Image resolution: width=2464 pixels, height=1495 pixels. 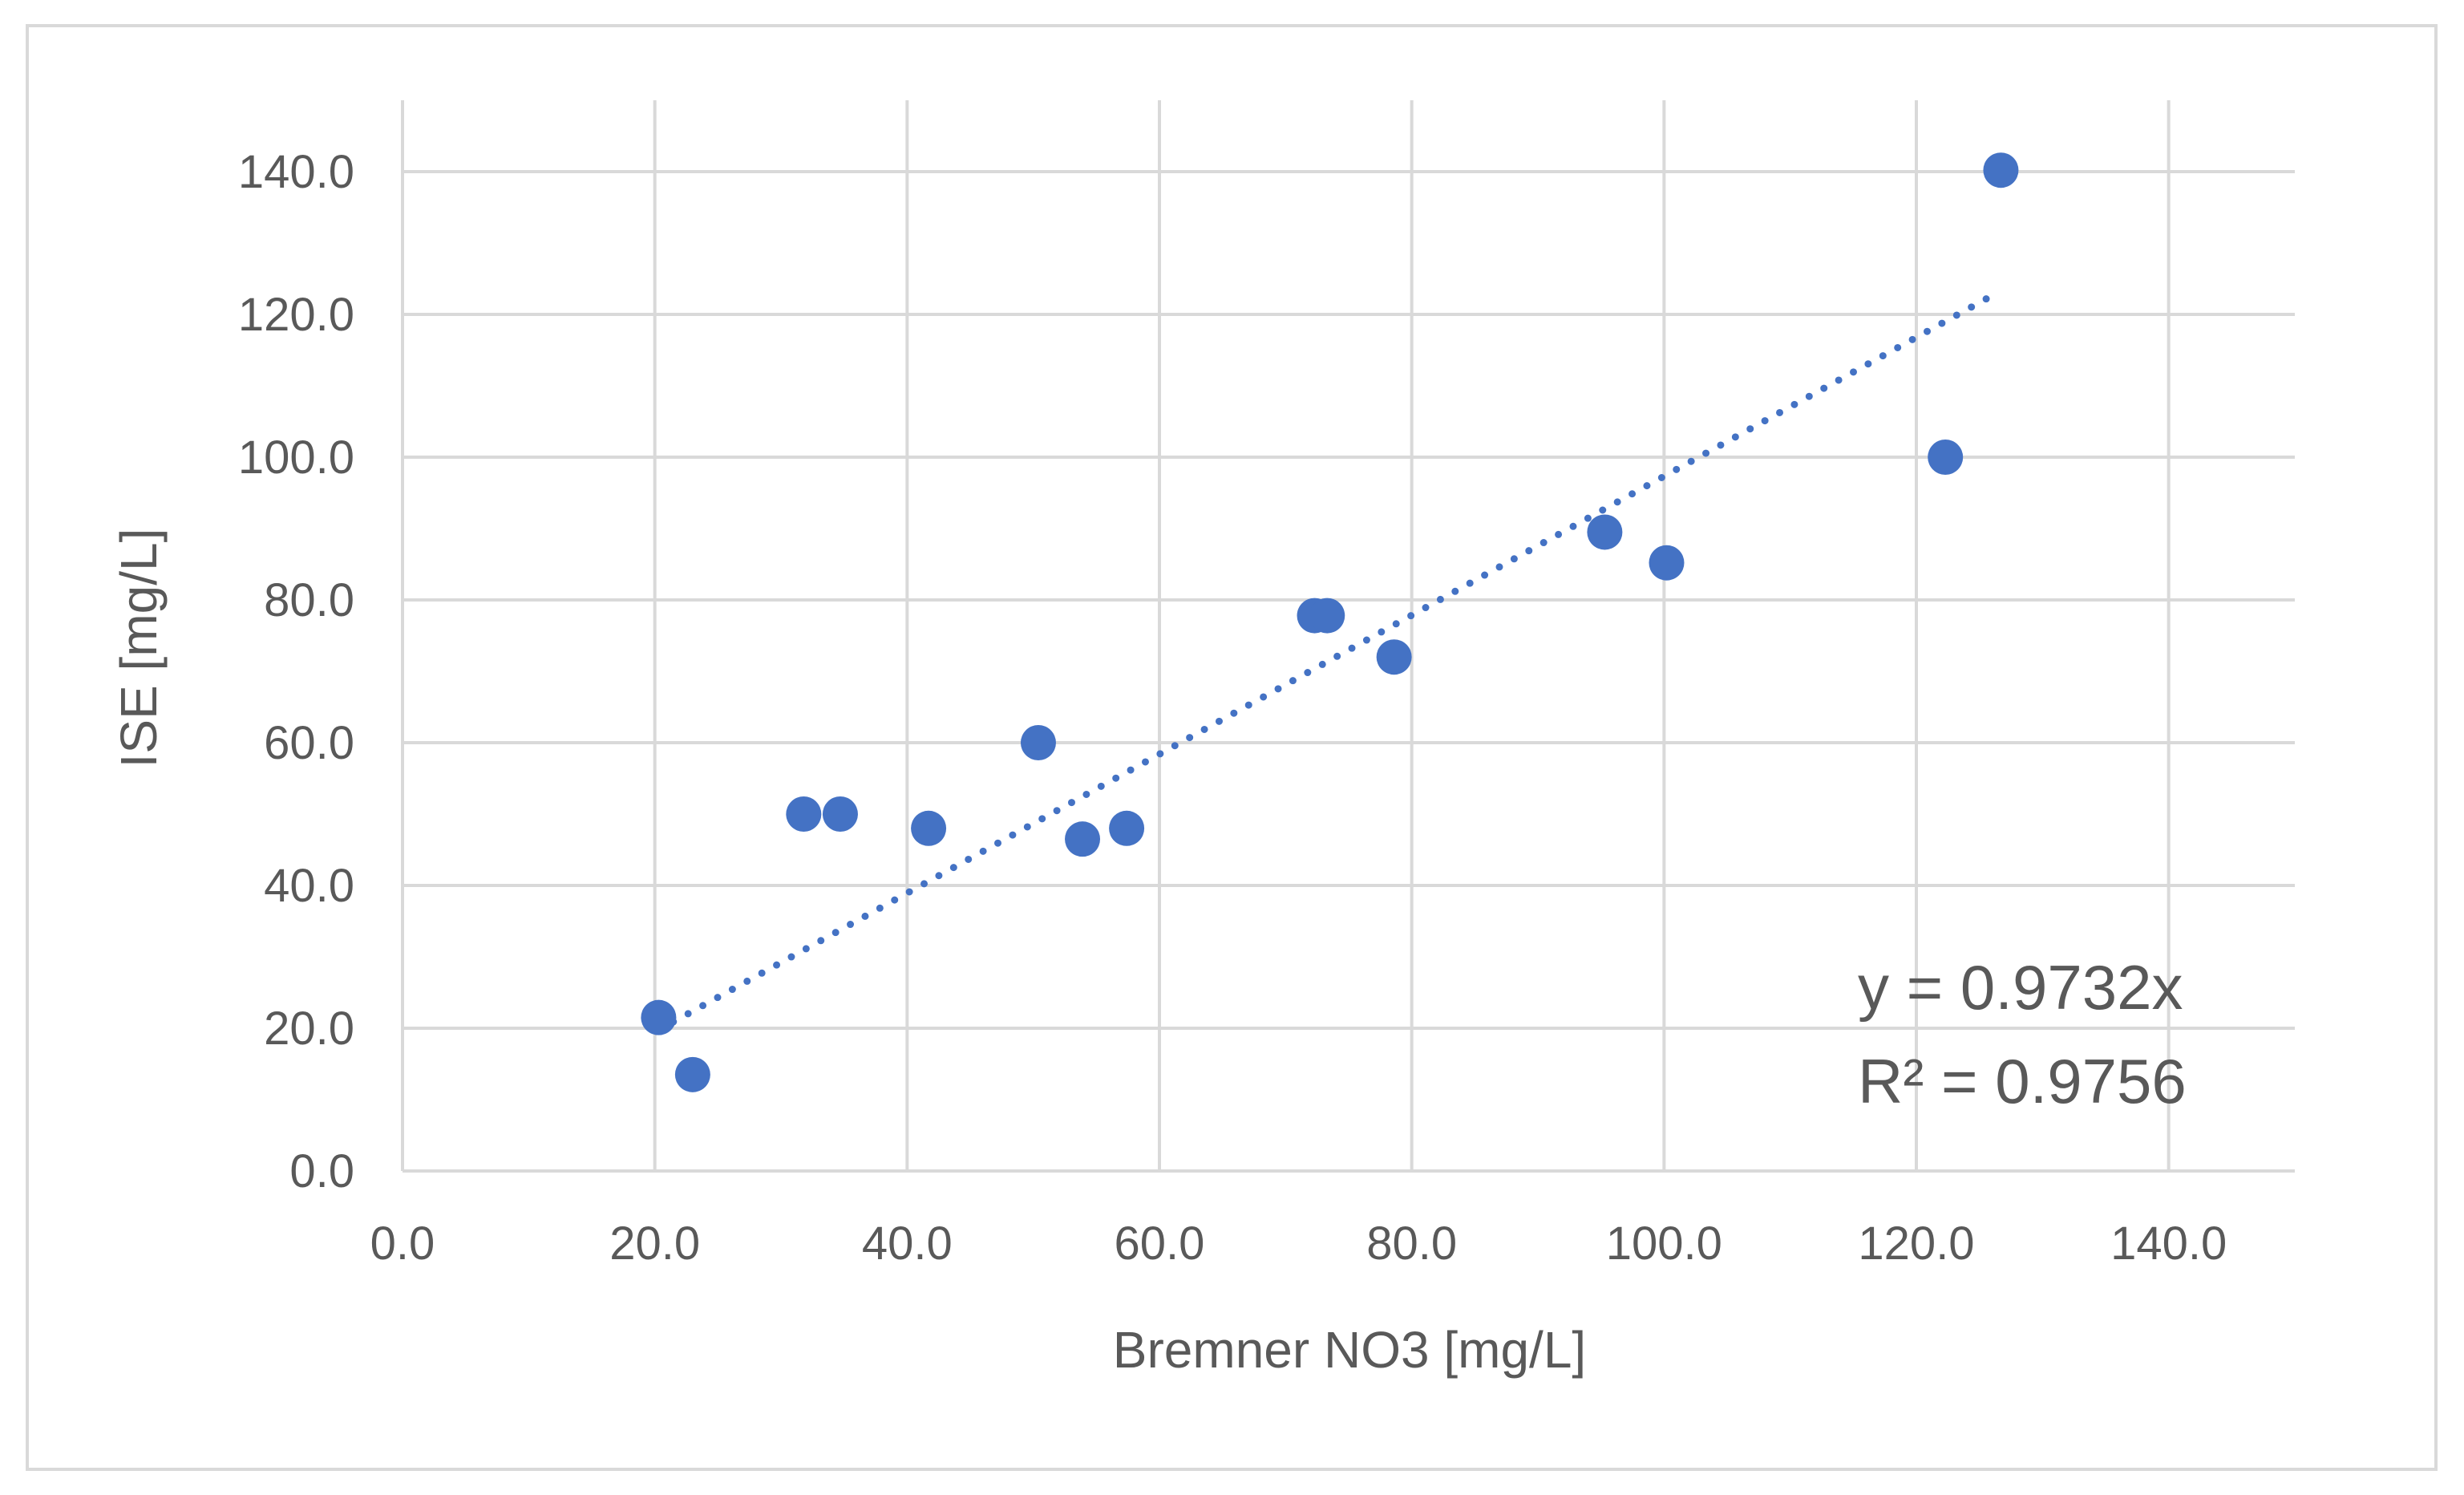 I want to click on x-tick-labels: 0.0 20.0 40.0 60.0 80.0 100.0 120.0 140.0, so click(x=1298, y=1243).